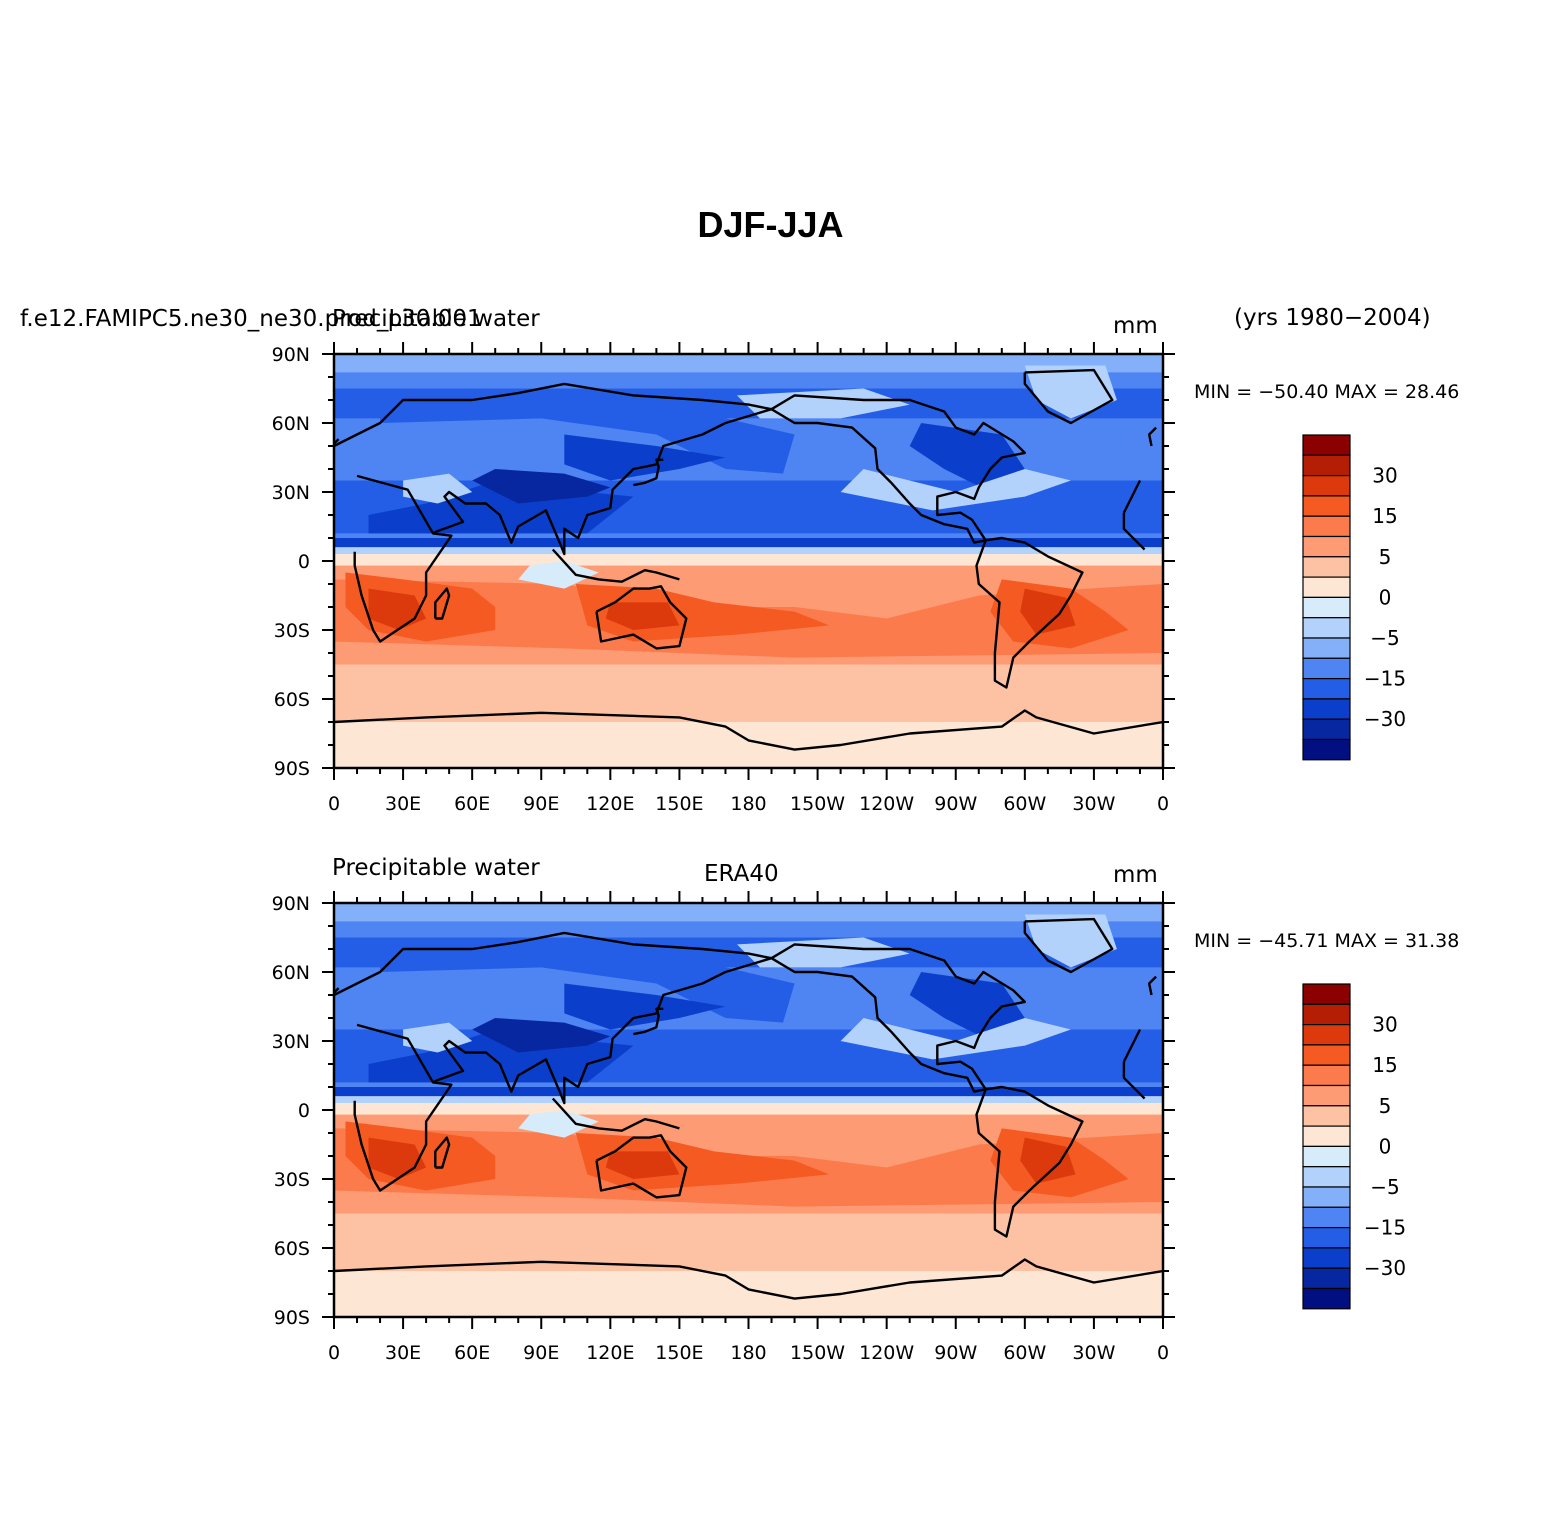  Describe the element at coordinates (1385, 597) in the screenshot. I see `colorbar-label: 0` at that location.